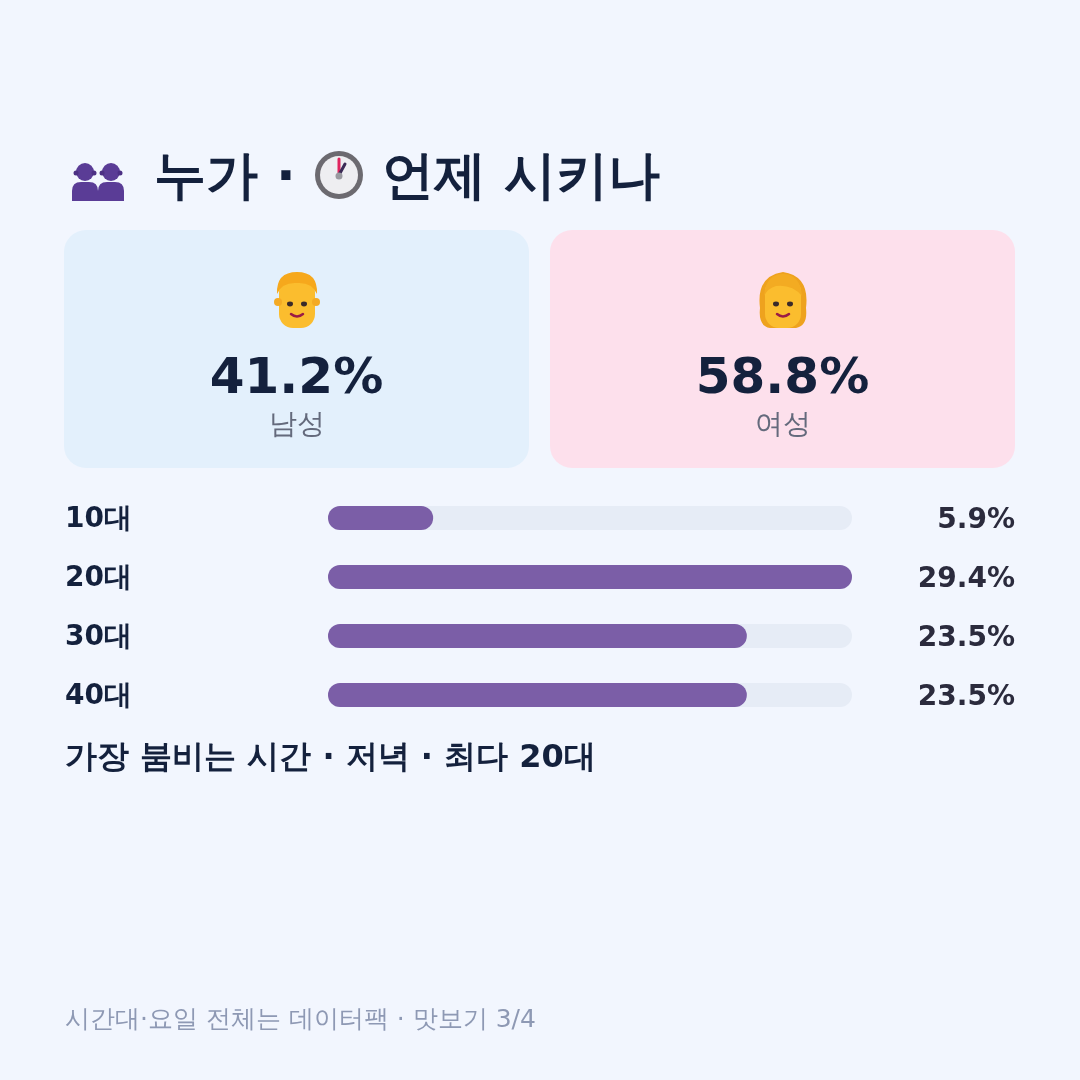  What do you see at coordinates (296, 424) in the screenshot?
I see `category-label: 남성` at bounding box center [296, 424].